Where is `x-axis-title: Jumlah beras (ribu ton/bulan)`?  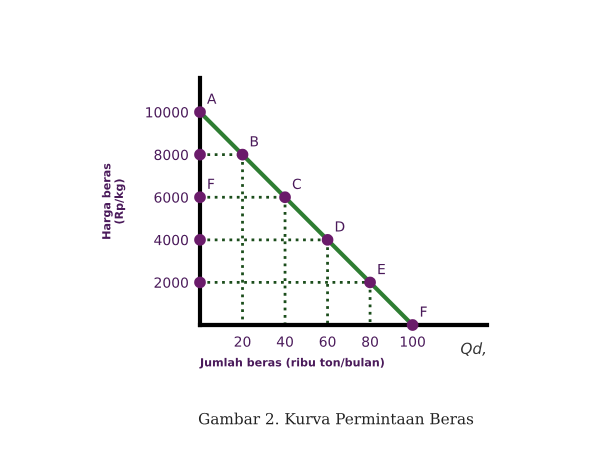 x-axis-title: Jumlah beras (ribu ton/bulan) is located at coordinates (291, 363).